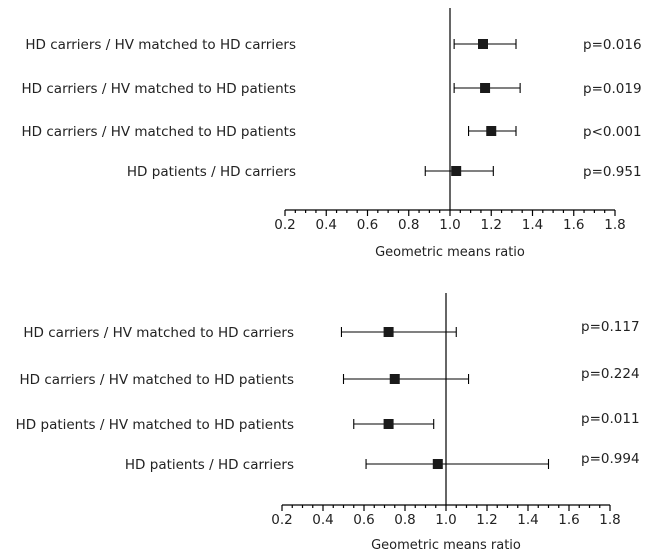 The width and height of the screenshot is (654, 554). I want to click on p-value-label: p=0.117, so click(610, 327).